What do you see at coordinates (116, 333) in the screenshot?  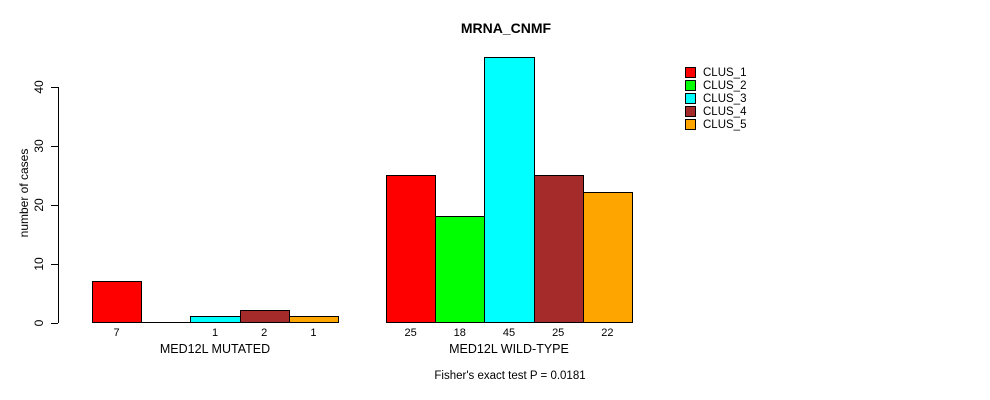 I see `bar-value-label: 7` at bounding box center [116, 333].